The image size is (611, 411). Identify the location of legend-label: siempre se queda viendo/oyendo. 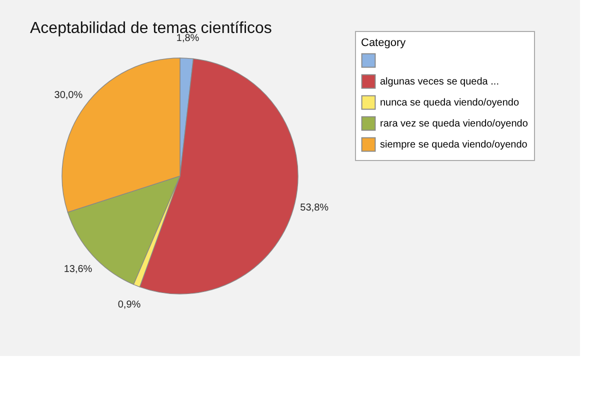
(454, 145).